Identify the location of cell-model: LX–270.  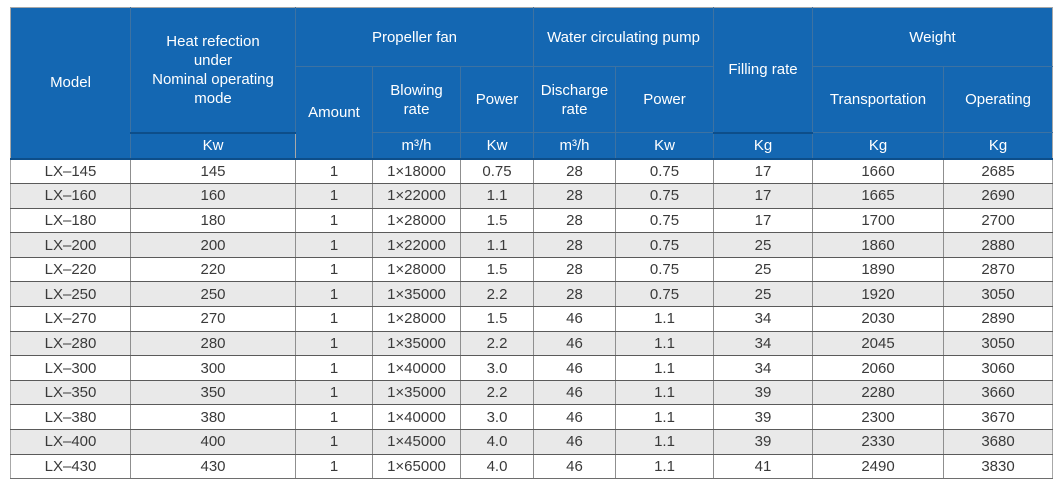
(70, 319).